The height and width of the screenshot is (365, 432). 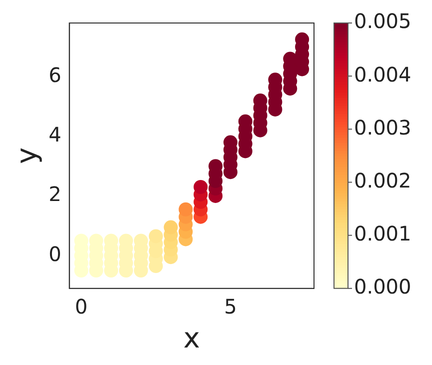 What do you see at coordinates (55, 134) in the screenshot?
I see `y-tick-label: 4` at bounding box center [55, 134].